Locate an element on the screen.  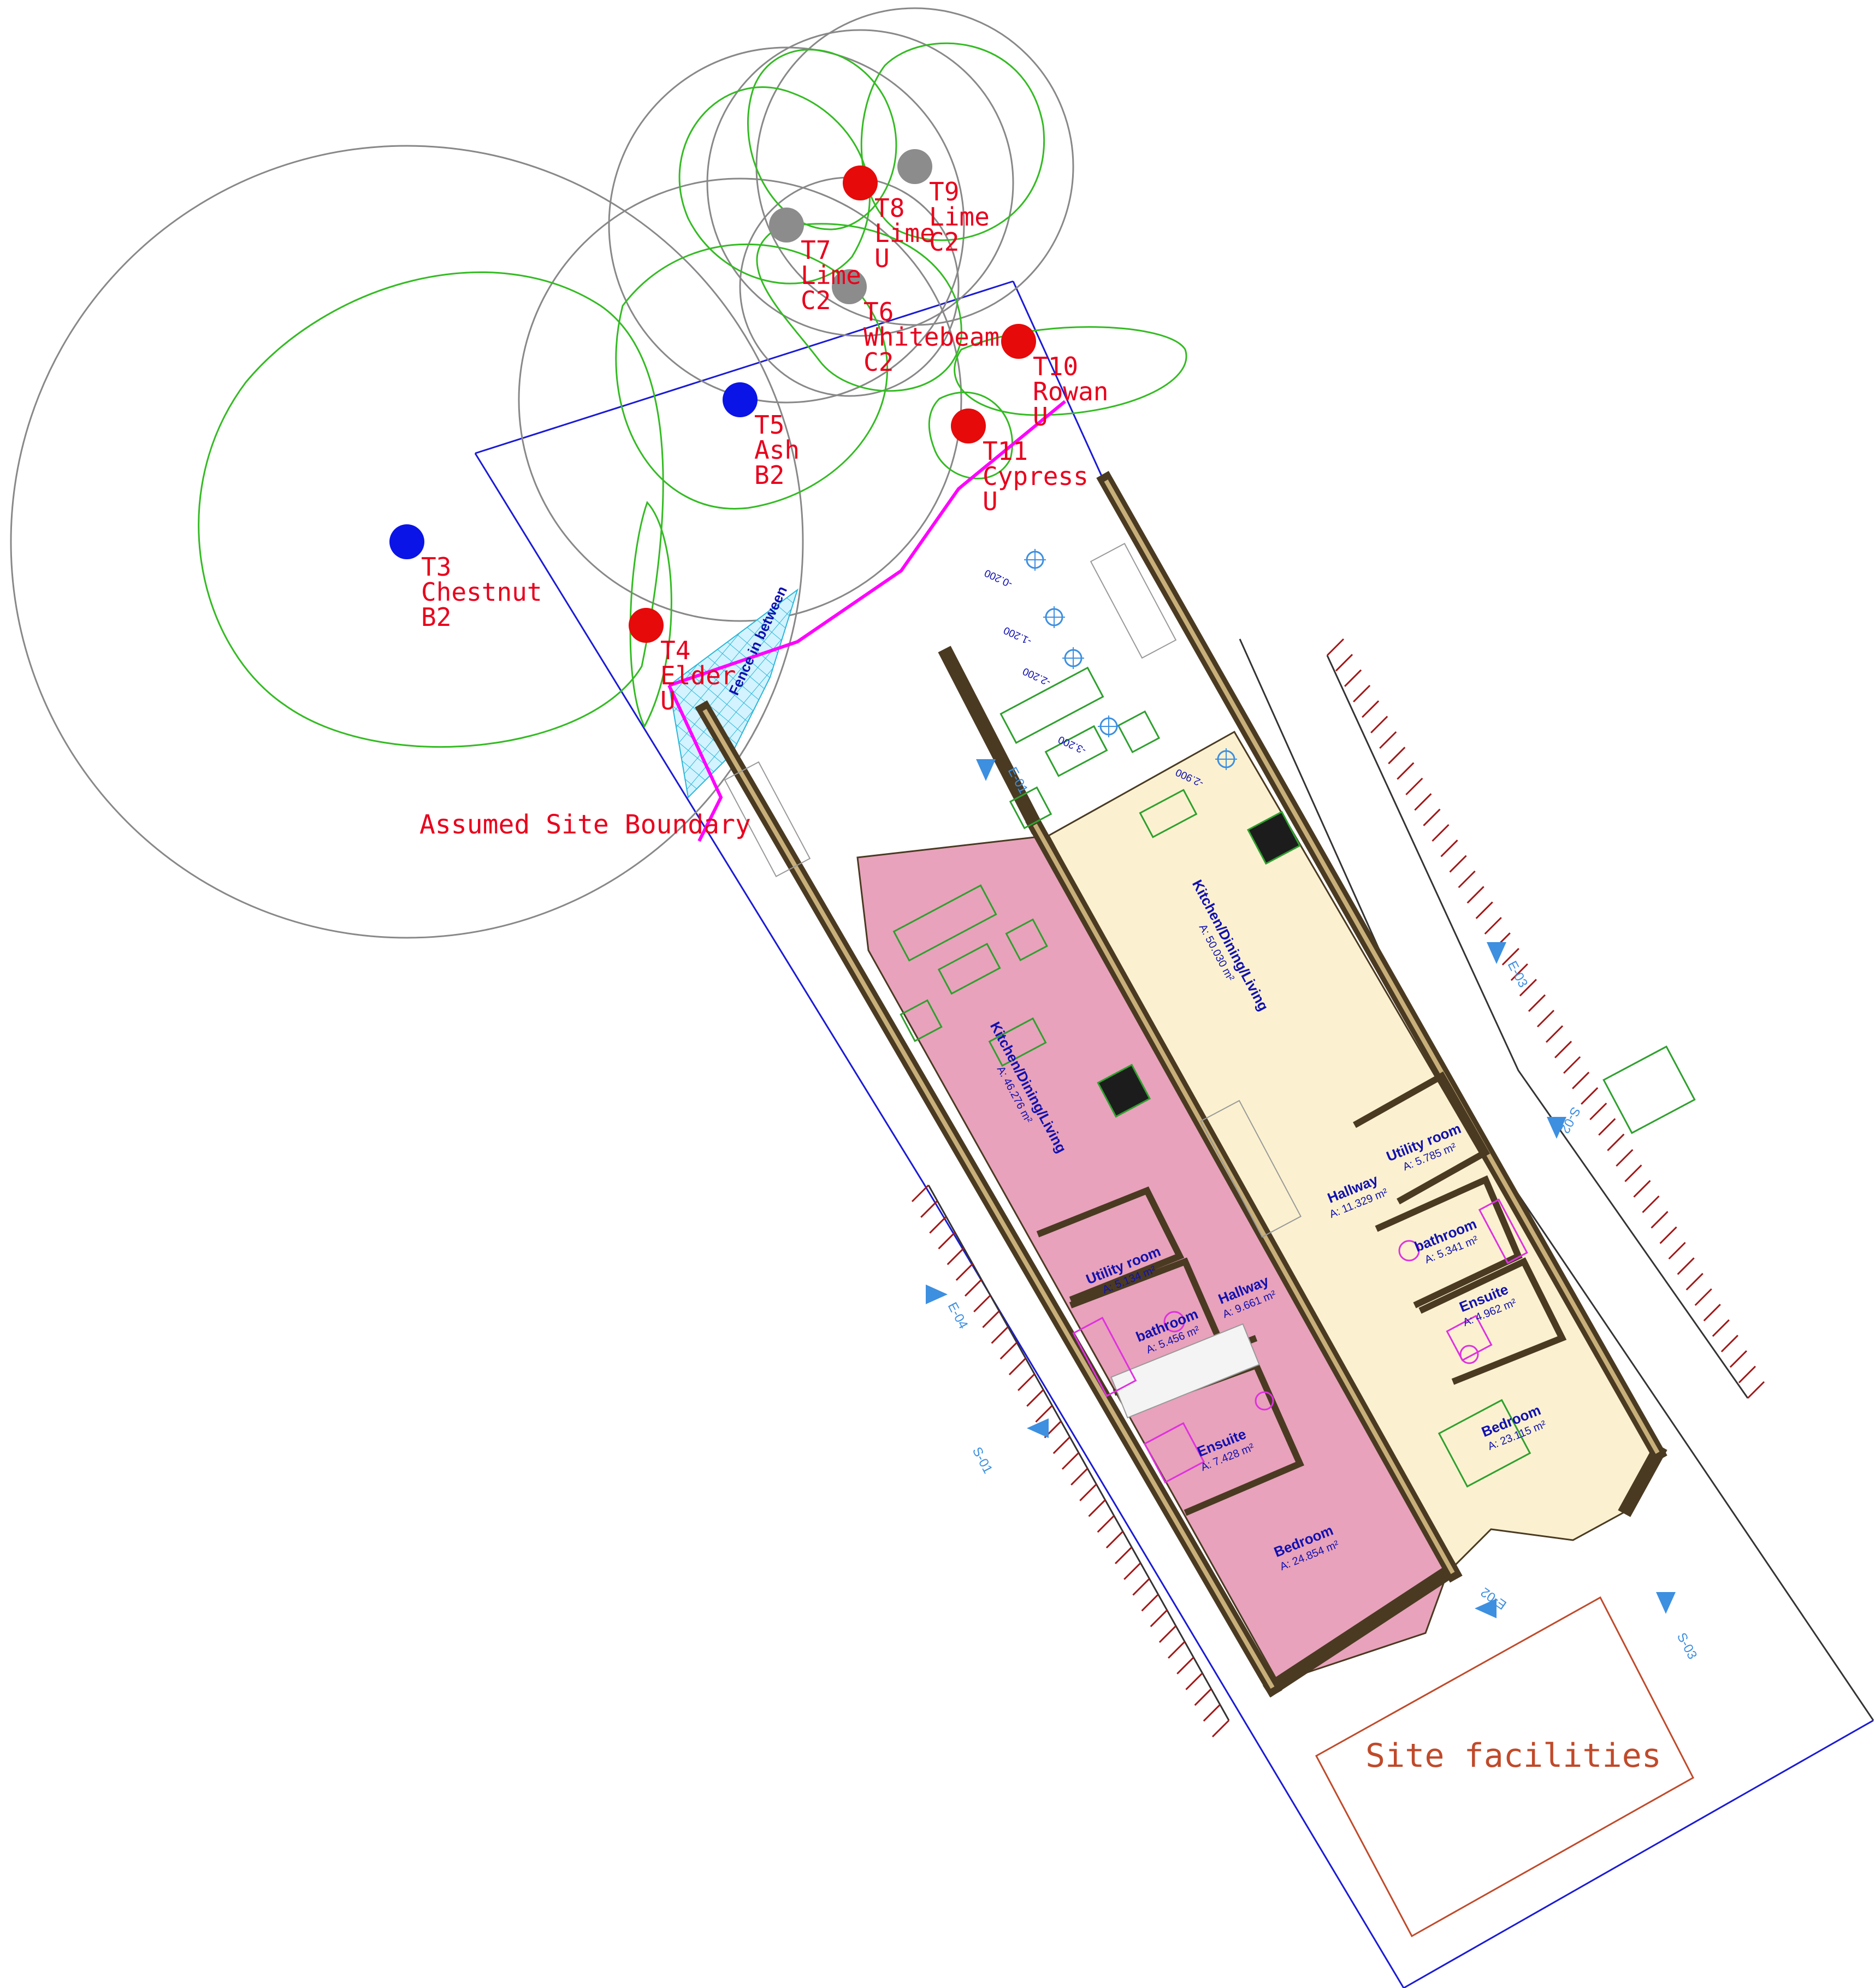
tree-id-label: T6 is located at coordinates (879, 312).